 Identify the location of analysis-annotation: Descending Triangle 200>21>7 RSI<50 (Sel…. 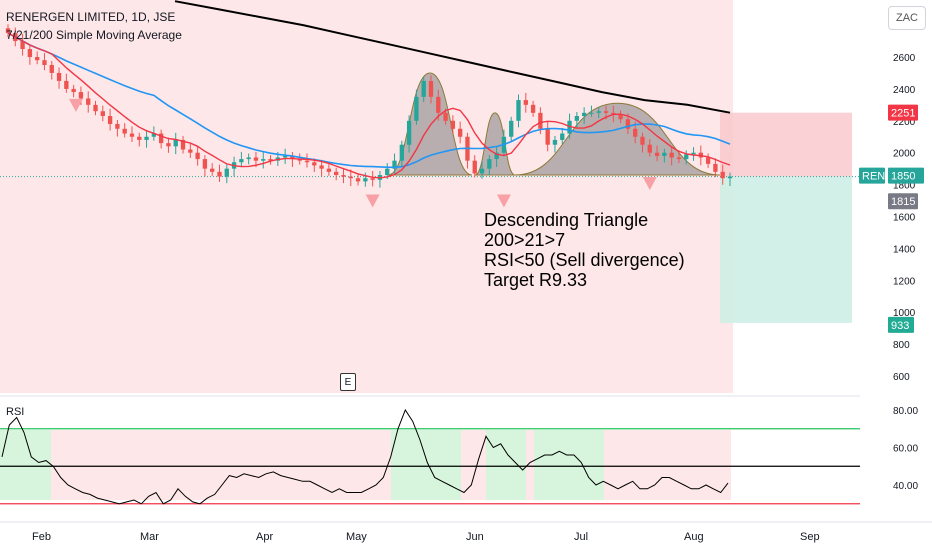
(584, 250).